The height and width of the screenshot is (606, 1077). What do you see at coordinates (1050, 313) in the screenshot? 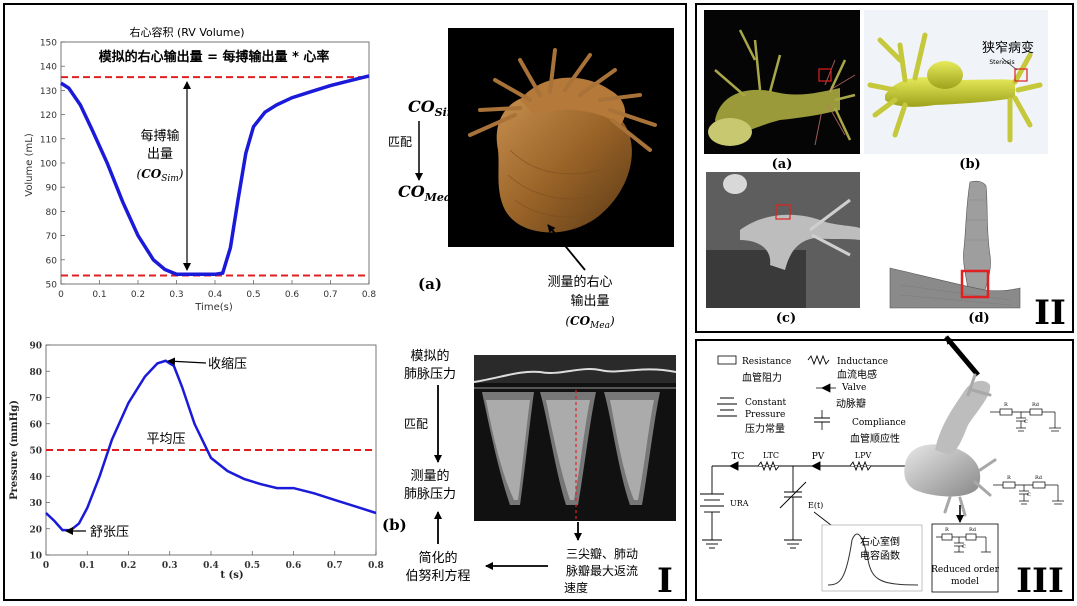
I see `panel-ii-roman: II` at bounding box center [1050, 313].